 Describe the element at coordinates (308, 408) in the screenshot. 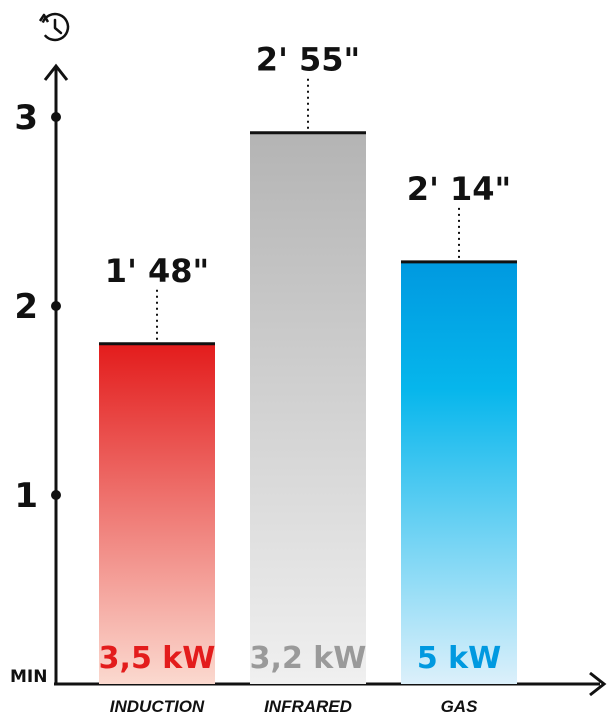

I see `bar-infrared` at that location.